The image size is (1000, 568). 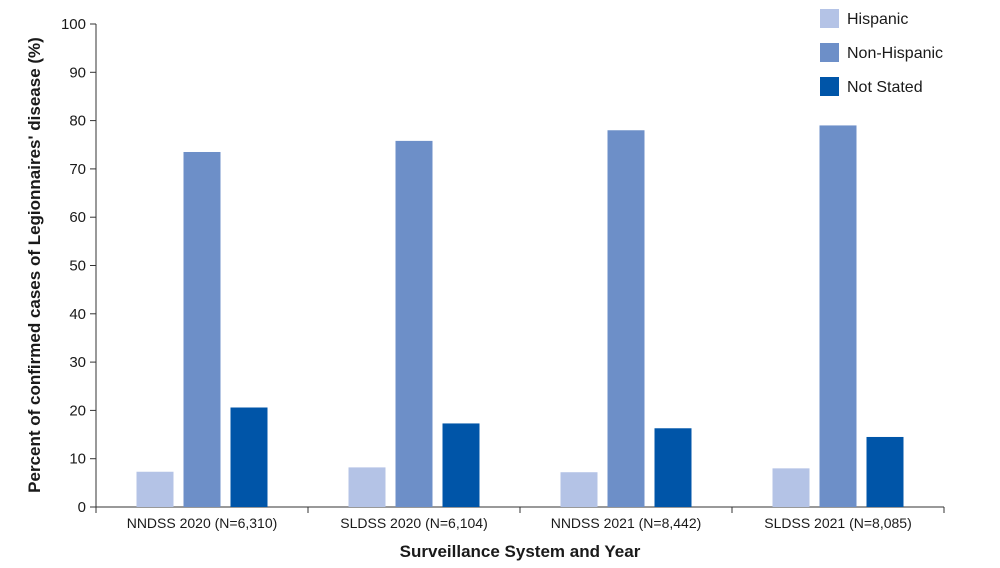 I want to click on y-tick-label: 40, so click(x=77, y=314).